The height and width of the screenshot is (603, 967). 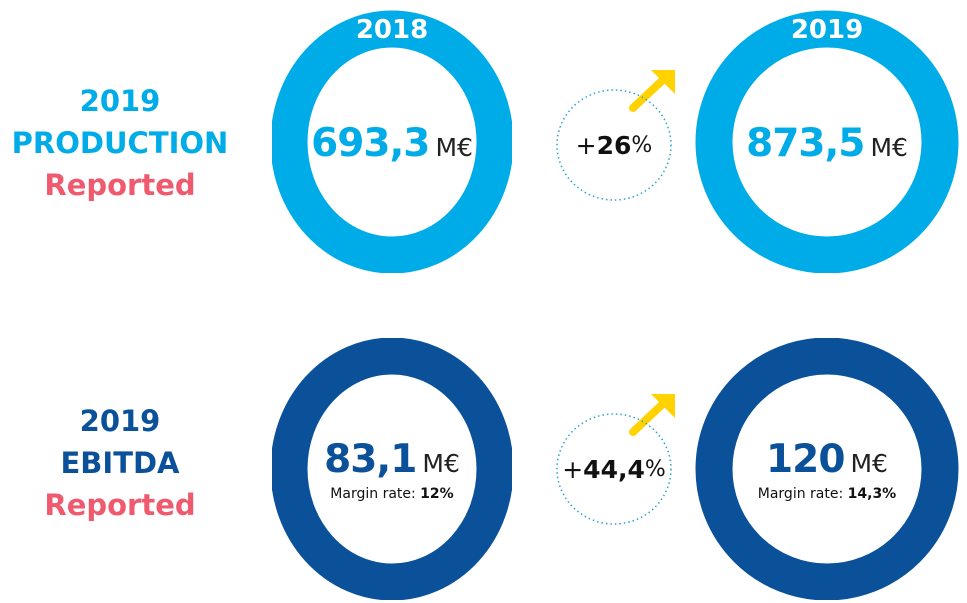 What do you see at coordinates (805, 459) in the screenshot?
I see `ebitda-2019-value: 120` at bounding box center [805, 459].